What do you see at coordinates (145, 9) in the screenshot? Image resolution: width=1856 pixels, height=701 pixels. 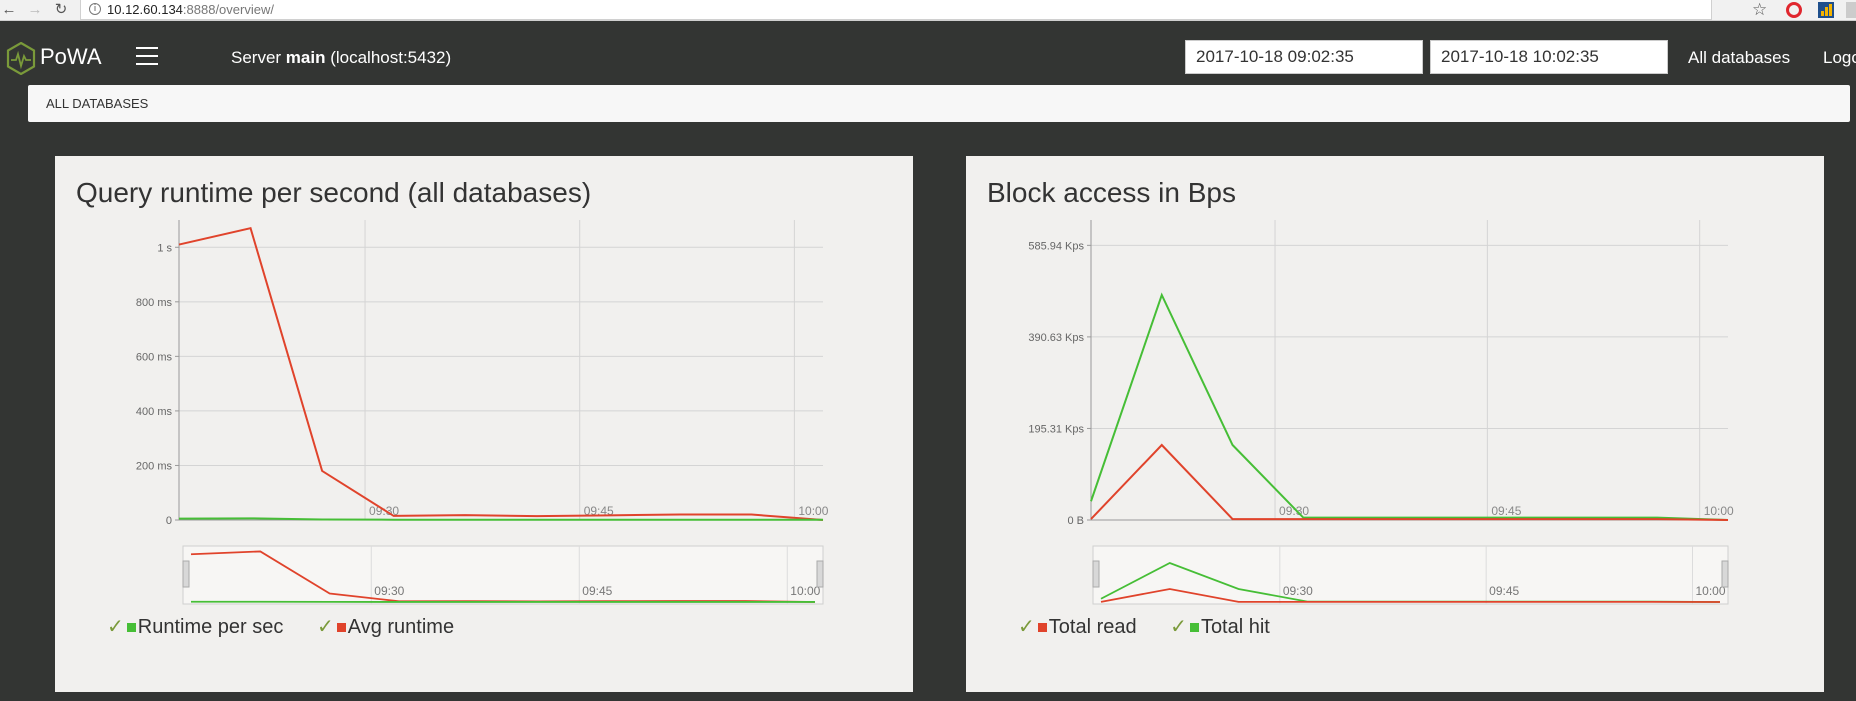 I see `url-host: 10.12.60.134` at bounding box center [145, 9].